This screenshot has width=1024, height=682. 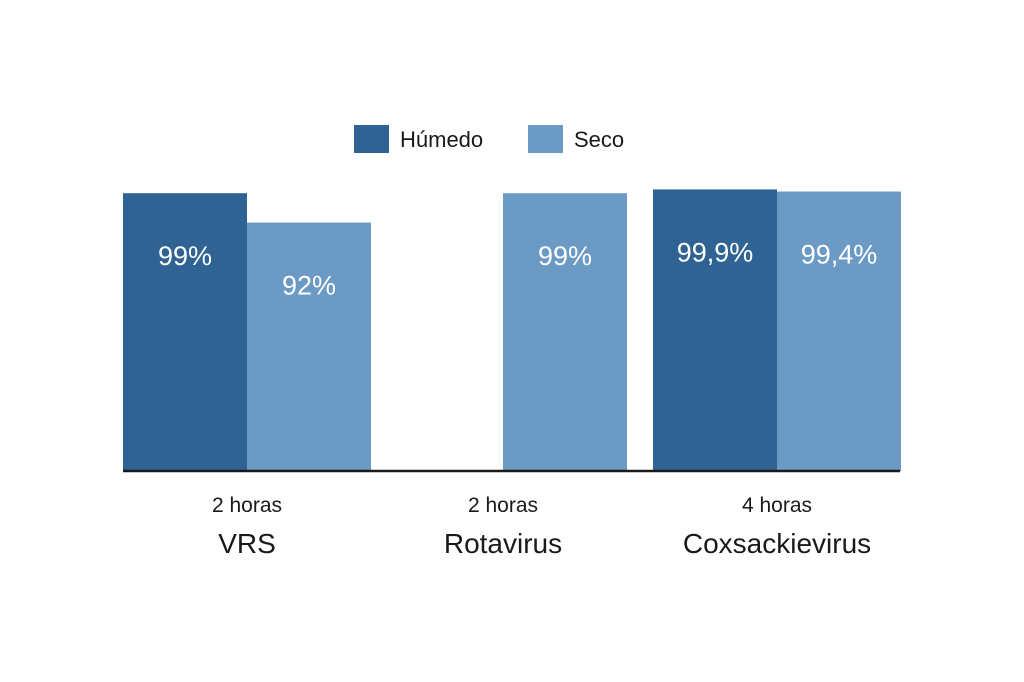 I want to click on chart-legend: Húmedo Seco, so click(x=489, y=139).